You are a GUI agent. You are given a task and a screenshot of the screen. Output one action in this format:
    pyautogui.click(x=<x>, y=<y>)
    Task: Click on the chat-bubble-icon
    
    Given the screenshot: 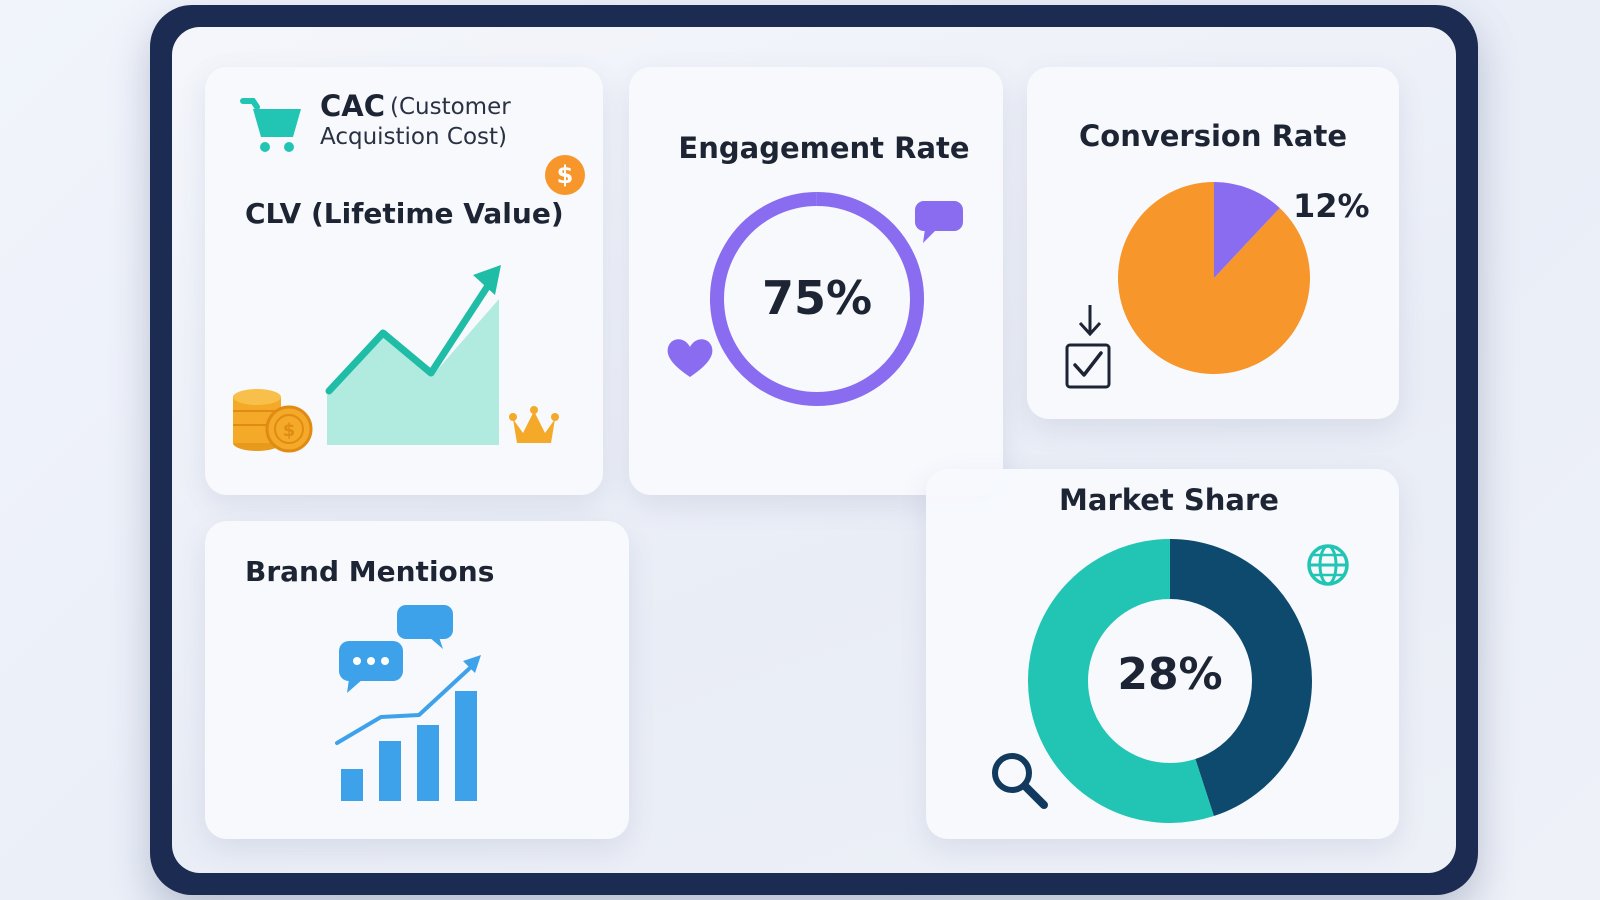 What is the action you would take?
    pyautogui.click(x=939, y=222)
    